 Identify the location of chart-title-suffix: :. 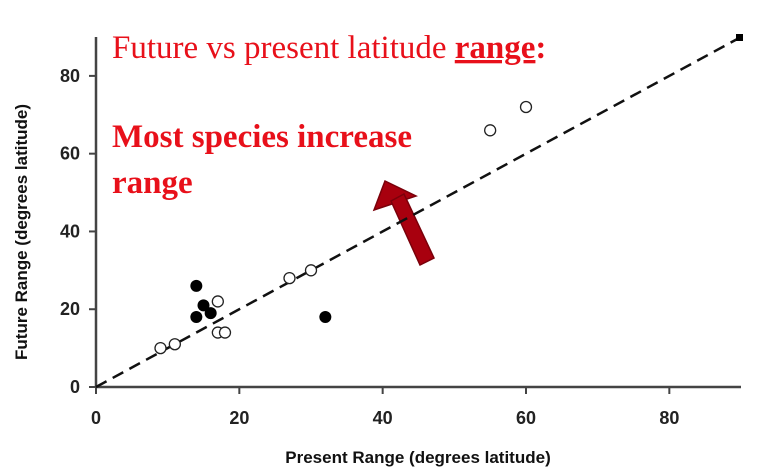
(540, 48).